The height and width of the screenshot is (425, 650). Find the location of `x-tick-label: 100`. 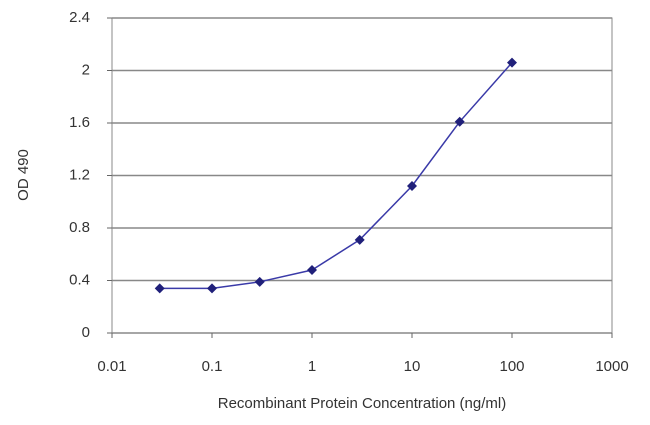

x-tick-label: 100 is located at coordinates (511, 366).